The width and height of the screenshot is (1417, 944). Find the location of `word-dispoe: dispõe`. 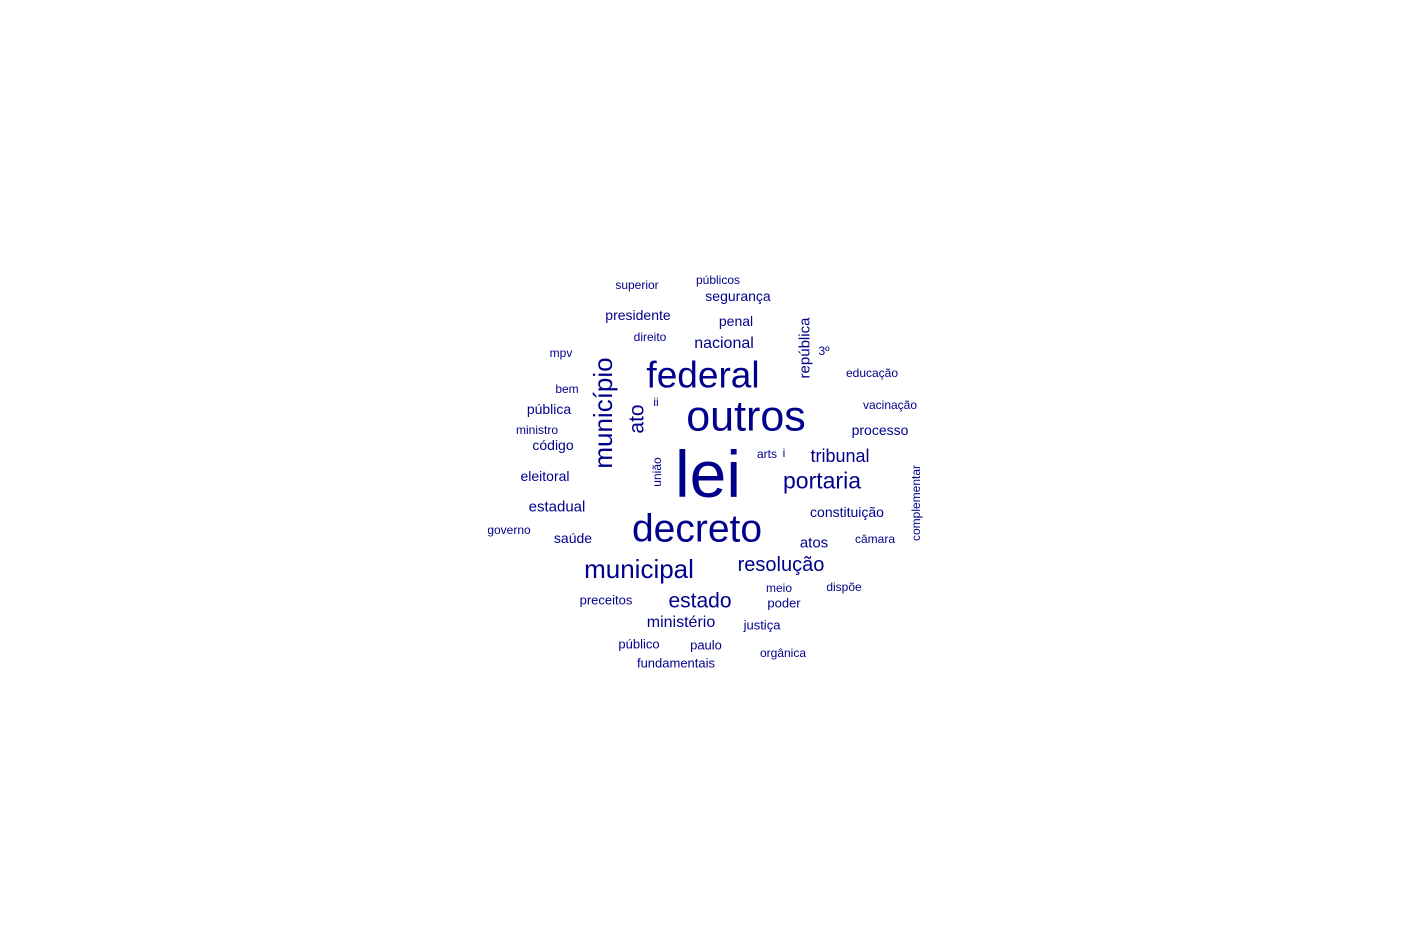

word-dispoe: dispõe is located at coordinates (844, 587).